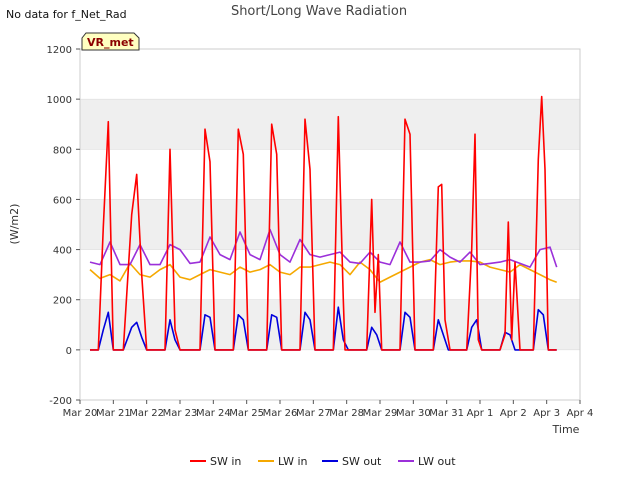 This screenshot has width=640, height=480. I want to click on y-tick-label: -200, so click(60, 401).